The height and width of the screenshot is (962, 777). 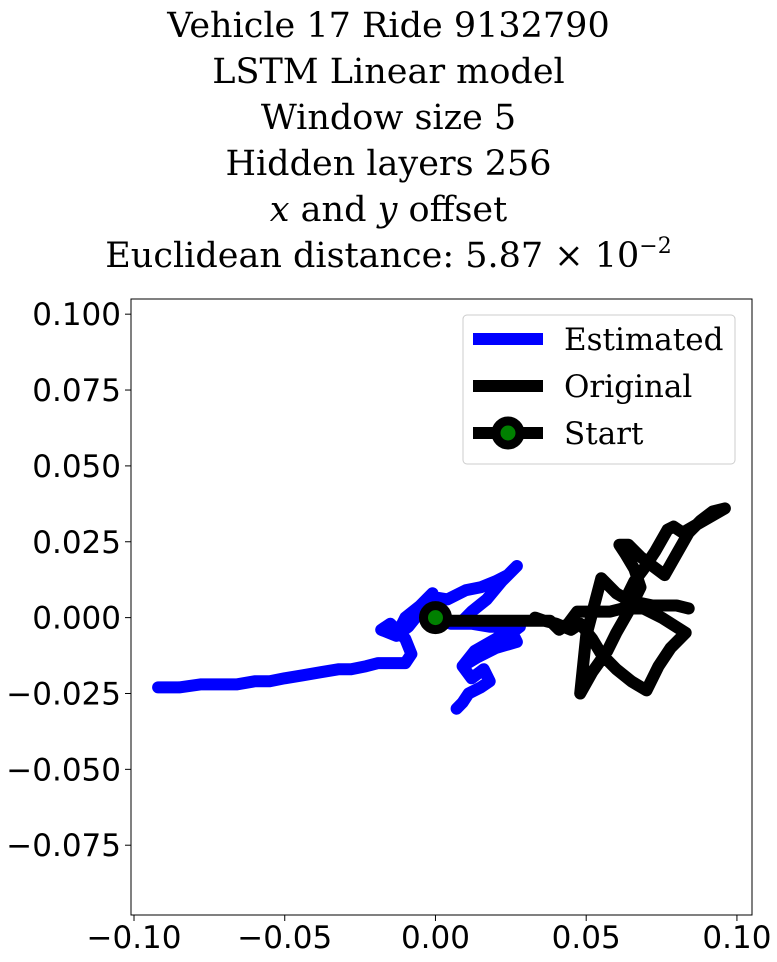 What do you see at coordinates (76, 315) in the screenshot?
I see `y-tick-label: 0.100` at bounding box center [76, 315].